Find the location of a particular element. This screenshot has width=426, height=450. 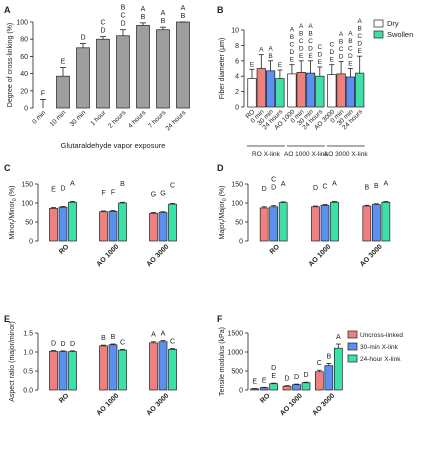

y-tick-label: 4 is located at coordinates (237, 77).